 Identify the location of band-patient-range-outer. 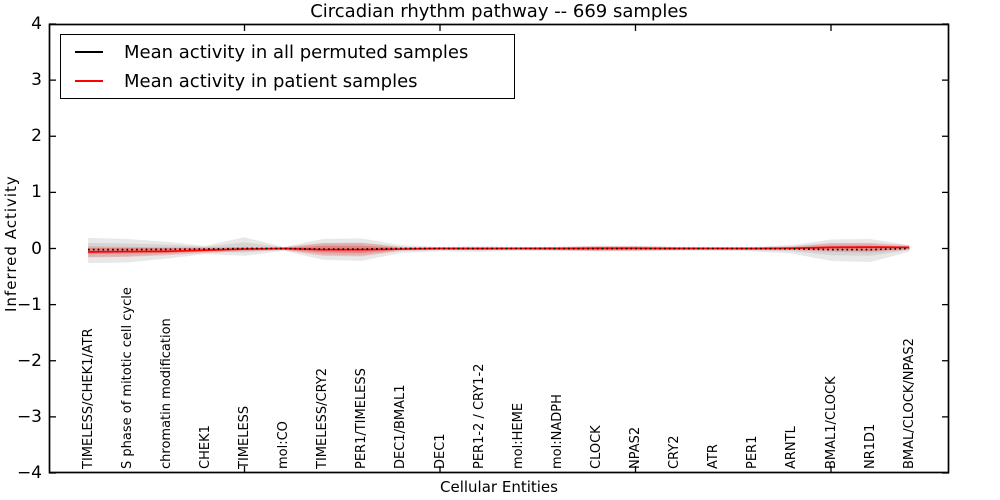
(499, 250).